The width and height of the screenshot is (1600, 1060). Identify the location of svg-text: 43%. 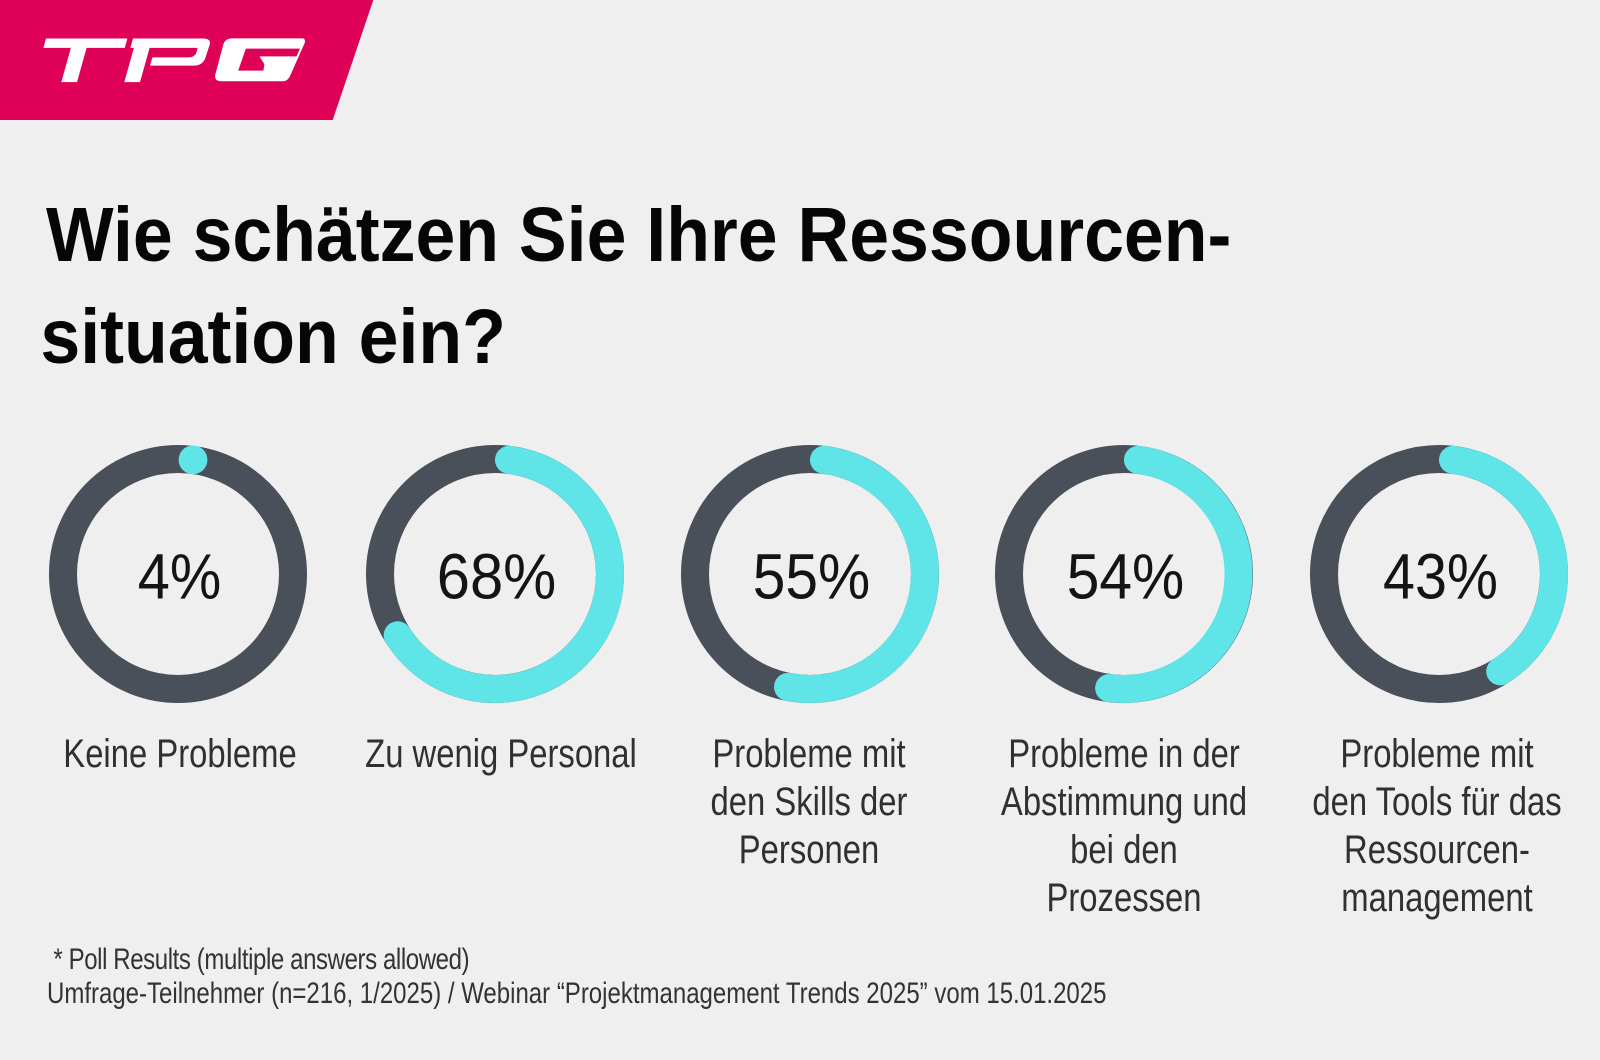
(1440, 577).